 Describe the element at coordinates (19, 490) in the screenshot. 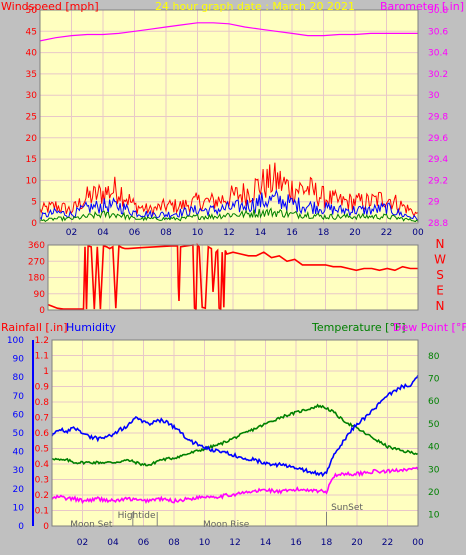

I see `humidity-tick-label: 20` at that location.